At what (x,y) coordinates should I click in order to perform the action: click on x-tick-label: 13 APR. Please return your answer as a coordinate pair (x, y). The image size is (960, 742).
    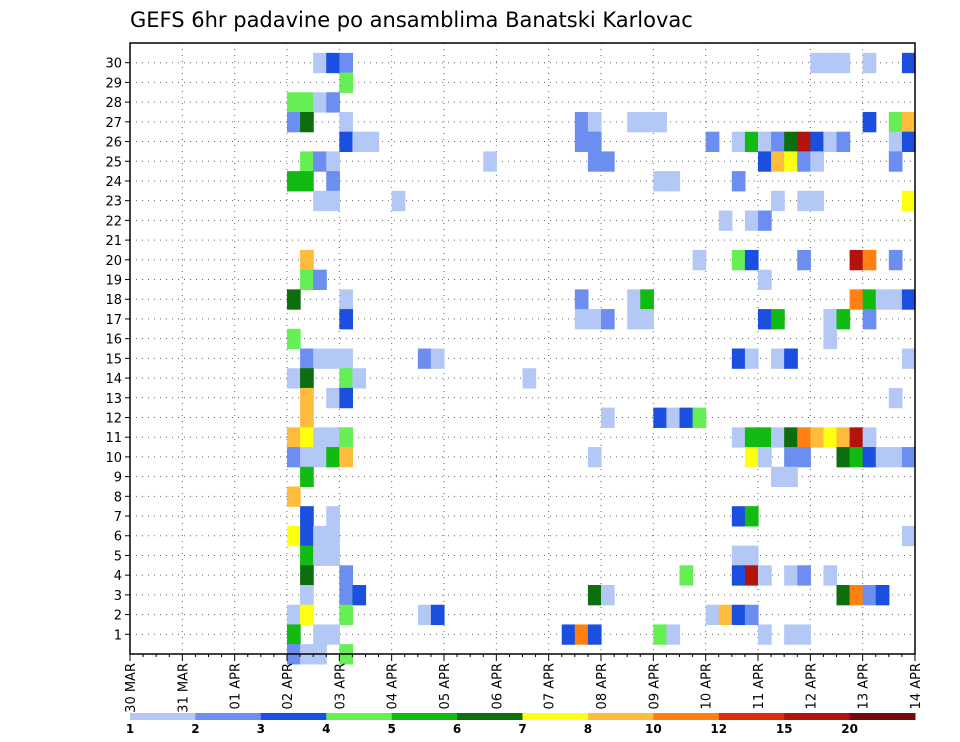
    Looking at the image, I should click on (864, 686).